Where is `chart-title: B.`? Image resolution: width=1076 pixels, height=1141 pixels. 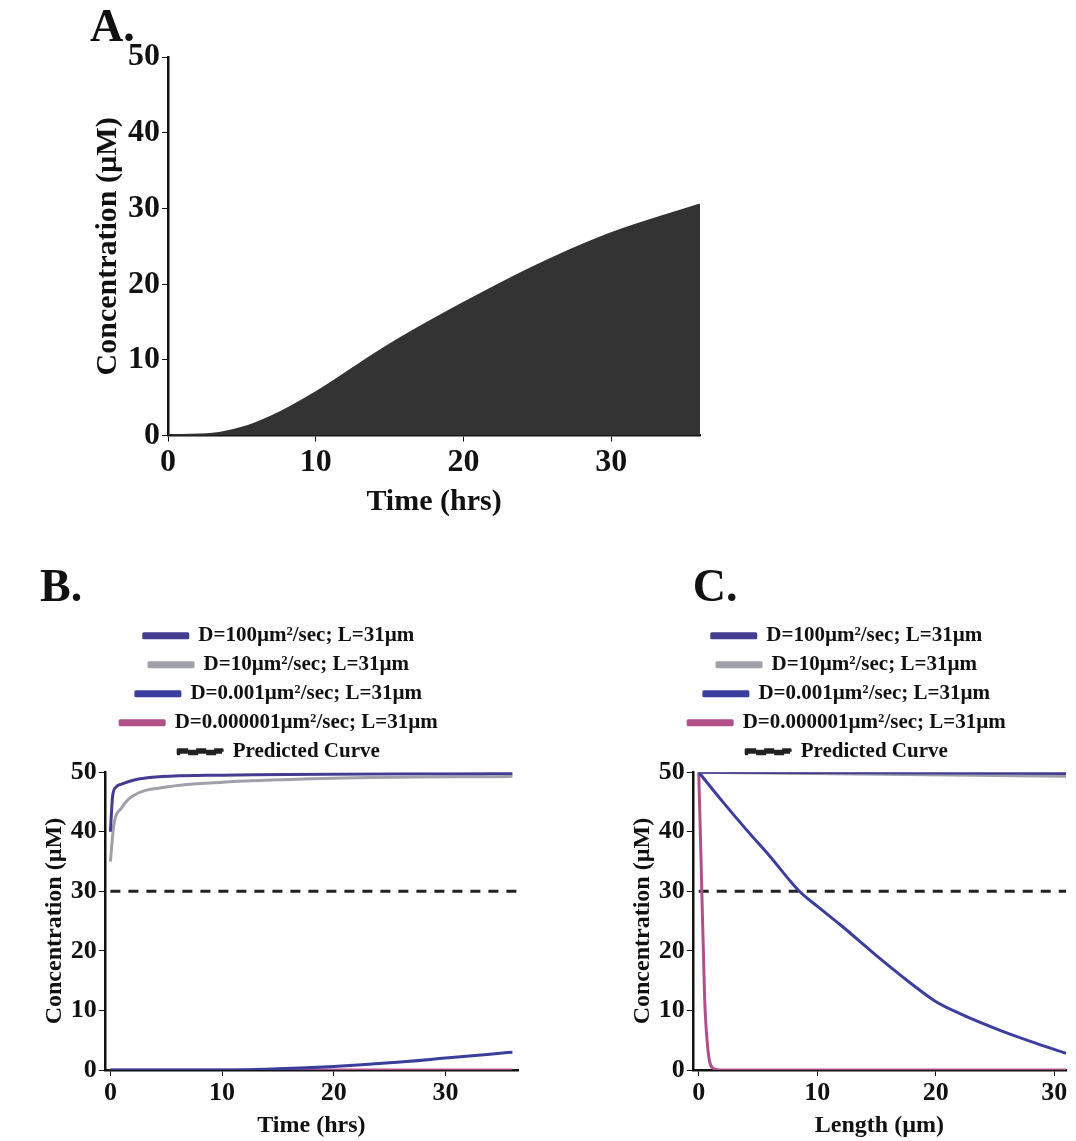
chart-title: B. is located at coordinates (61, 586).